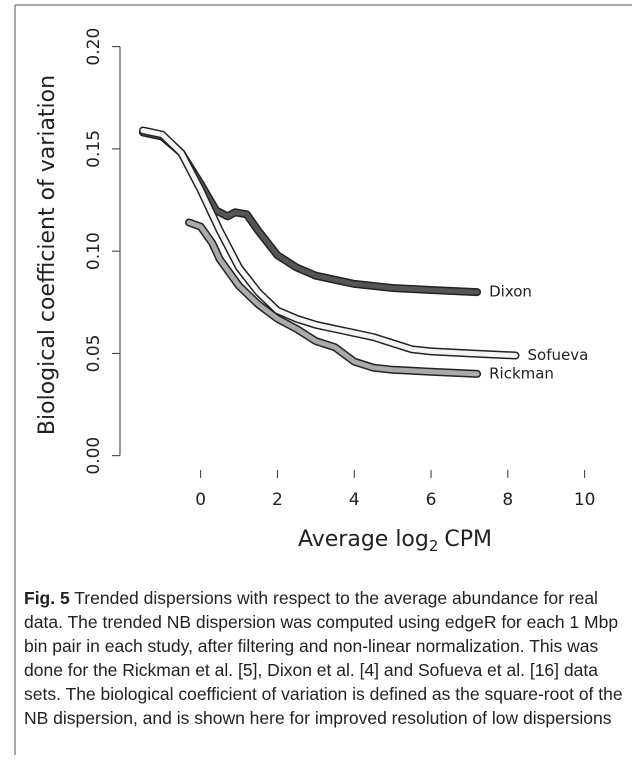  I want to click on x-tick-label: 10, so click(585, 500).